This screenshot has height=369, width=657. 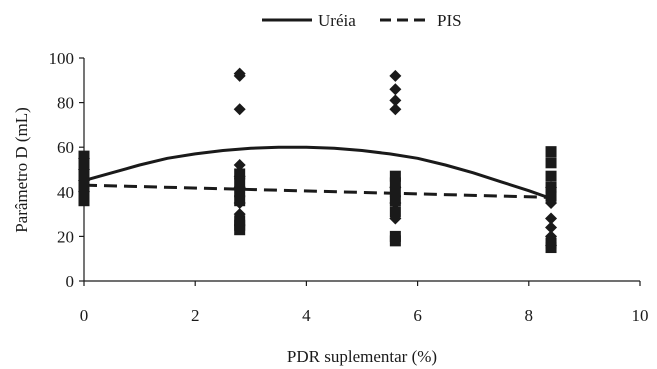 What do you see at coordinates (65, 236) in the screenshot?
I see `y-tick-label: 20` at bounding box center [65, 236].